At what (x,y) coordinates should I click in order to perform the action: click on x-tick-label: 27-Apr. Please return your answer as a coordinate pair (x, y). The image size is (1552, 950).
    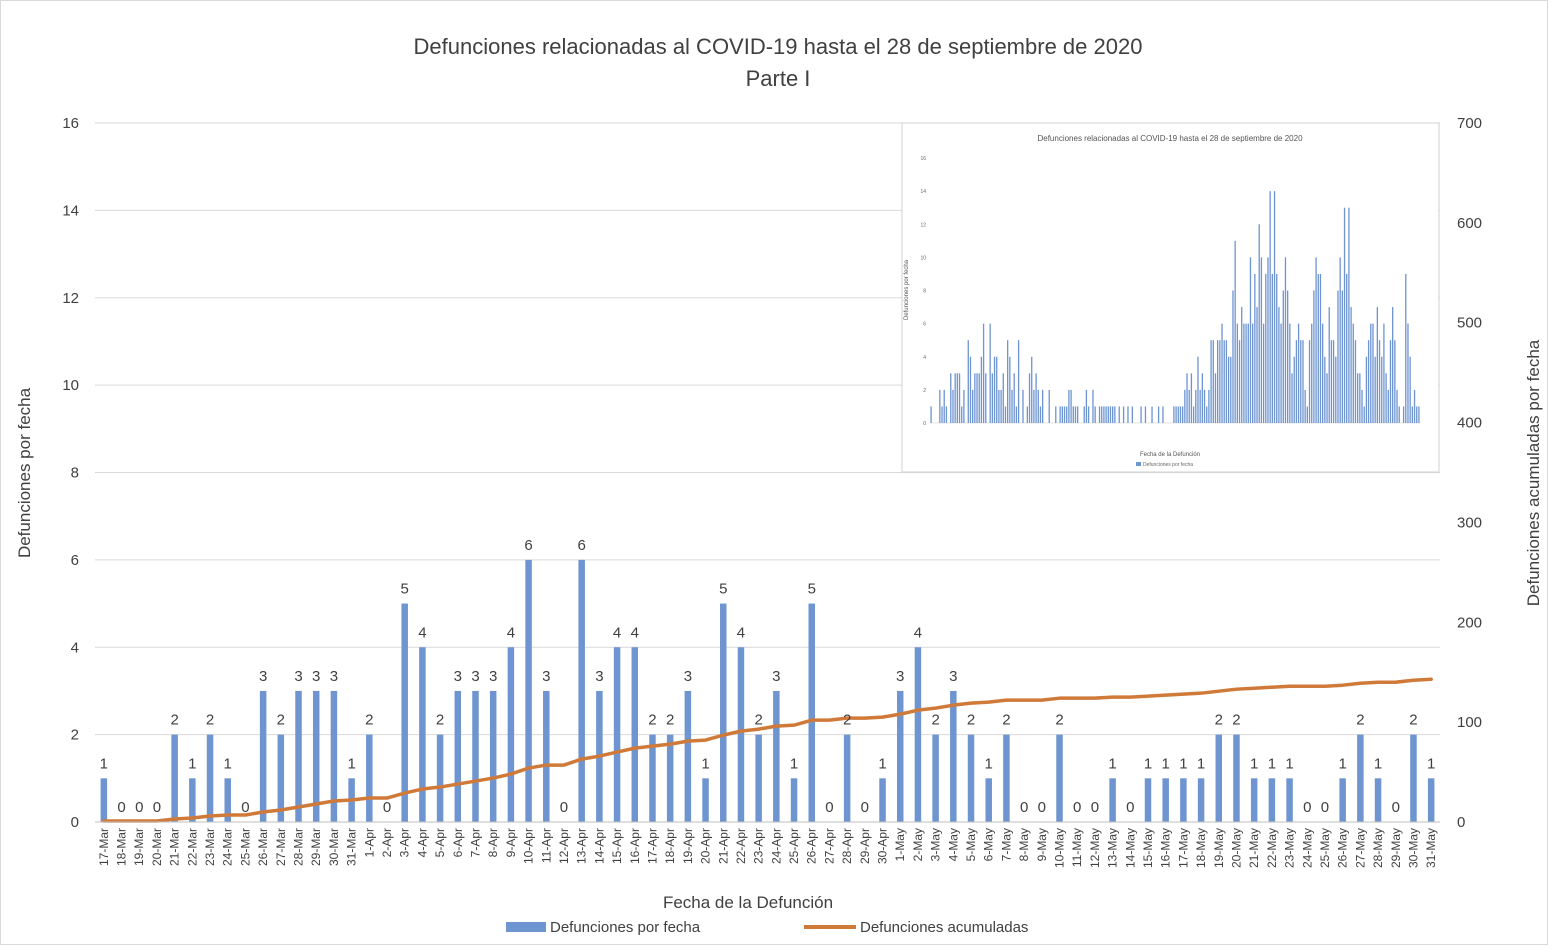
    Looking at the image, I should click on (829, 846).